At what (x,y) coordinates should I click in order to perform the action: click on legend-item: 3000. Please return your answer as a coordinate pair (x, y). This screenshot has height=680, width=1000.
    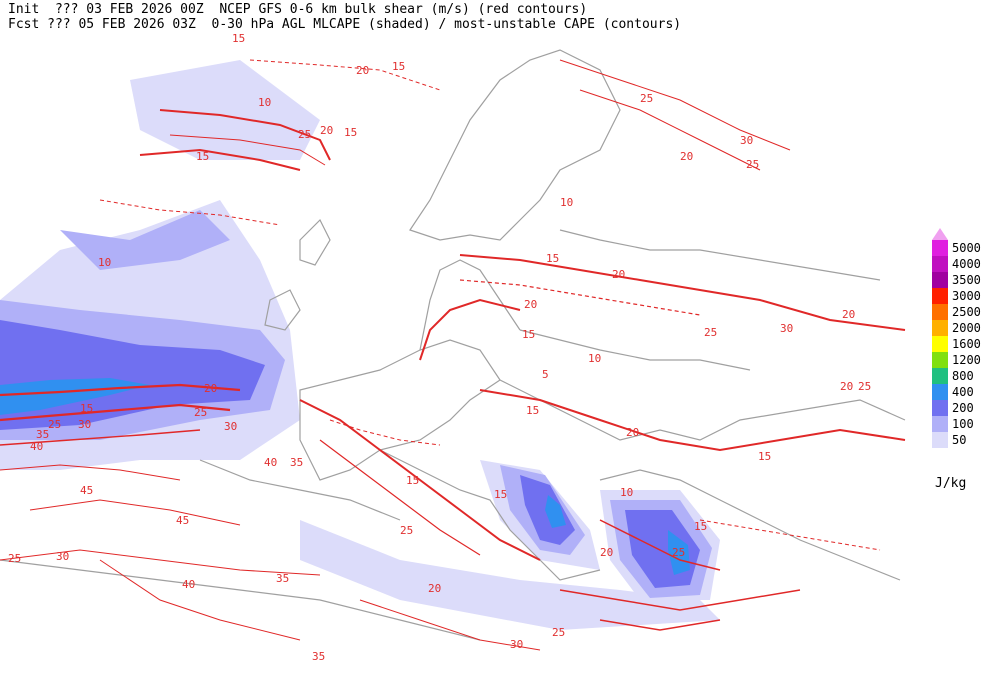
    Looking at the image, I should click on (963, 296).